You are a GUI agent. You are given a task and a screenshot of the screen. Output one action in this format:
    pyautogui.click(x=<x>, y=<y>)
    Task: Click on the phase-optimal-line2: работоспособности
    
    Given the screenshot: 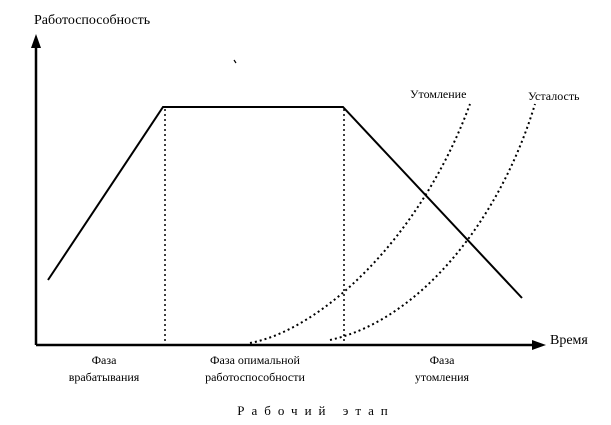 What is the action you would take?
    pyautogui.click(x=255, y=377)
    